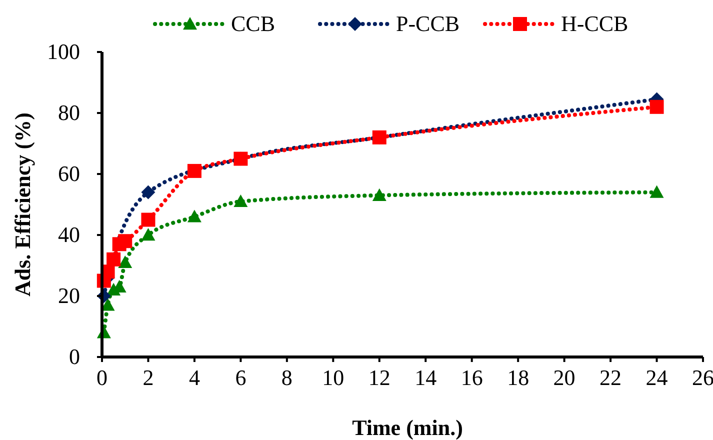 The width and height of the screenshot is (713, 440). I want to click on y-tick-label: 40, so click(69, 234).